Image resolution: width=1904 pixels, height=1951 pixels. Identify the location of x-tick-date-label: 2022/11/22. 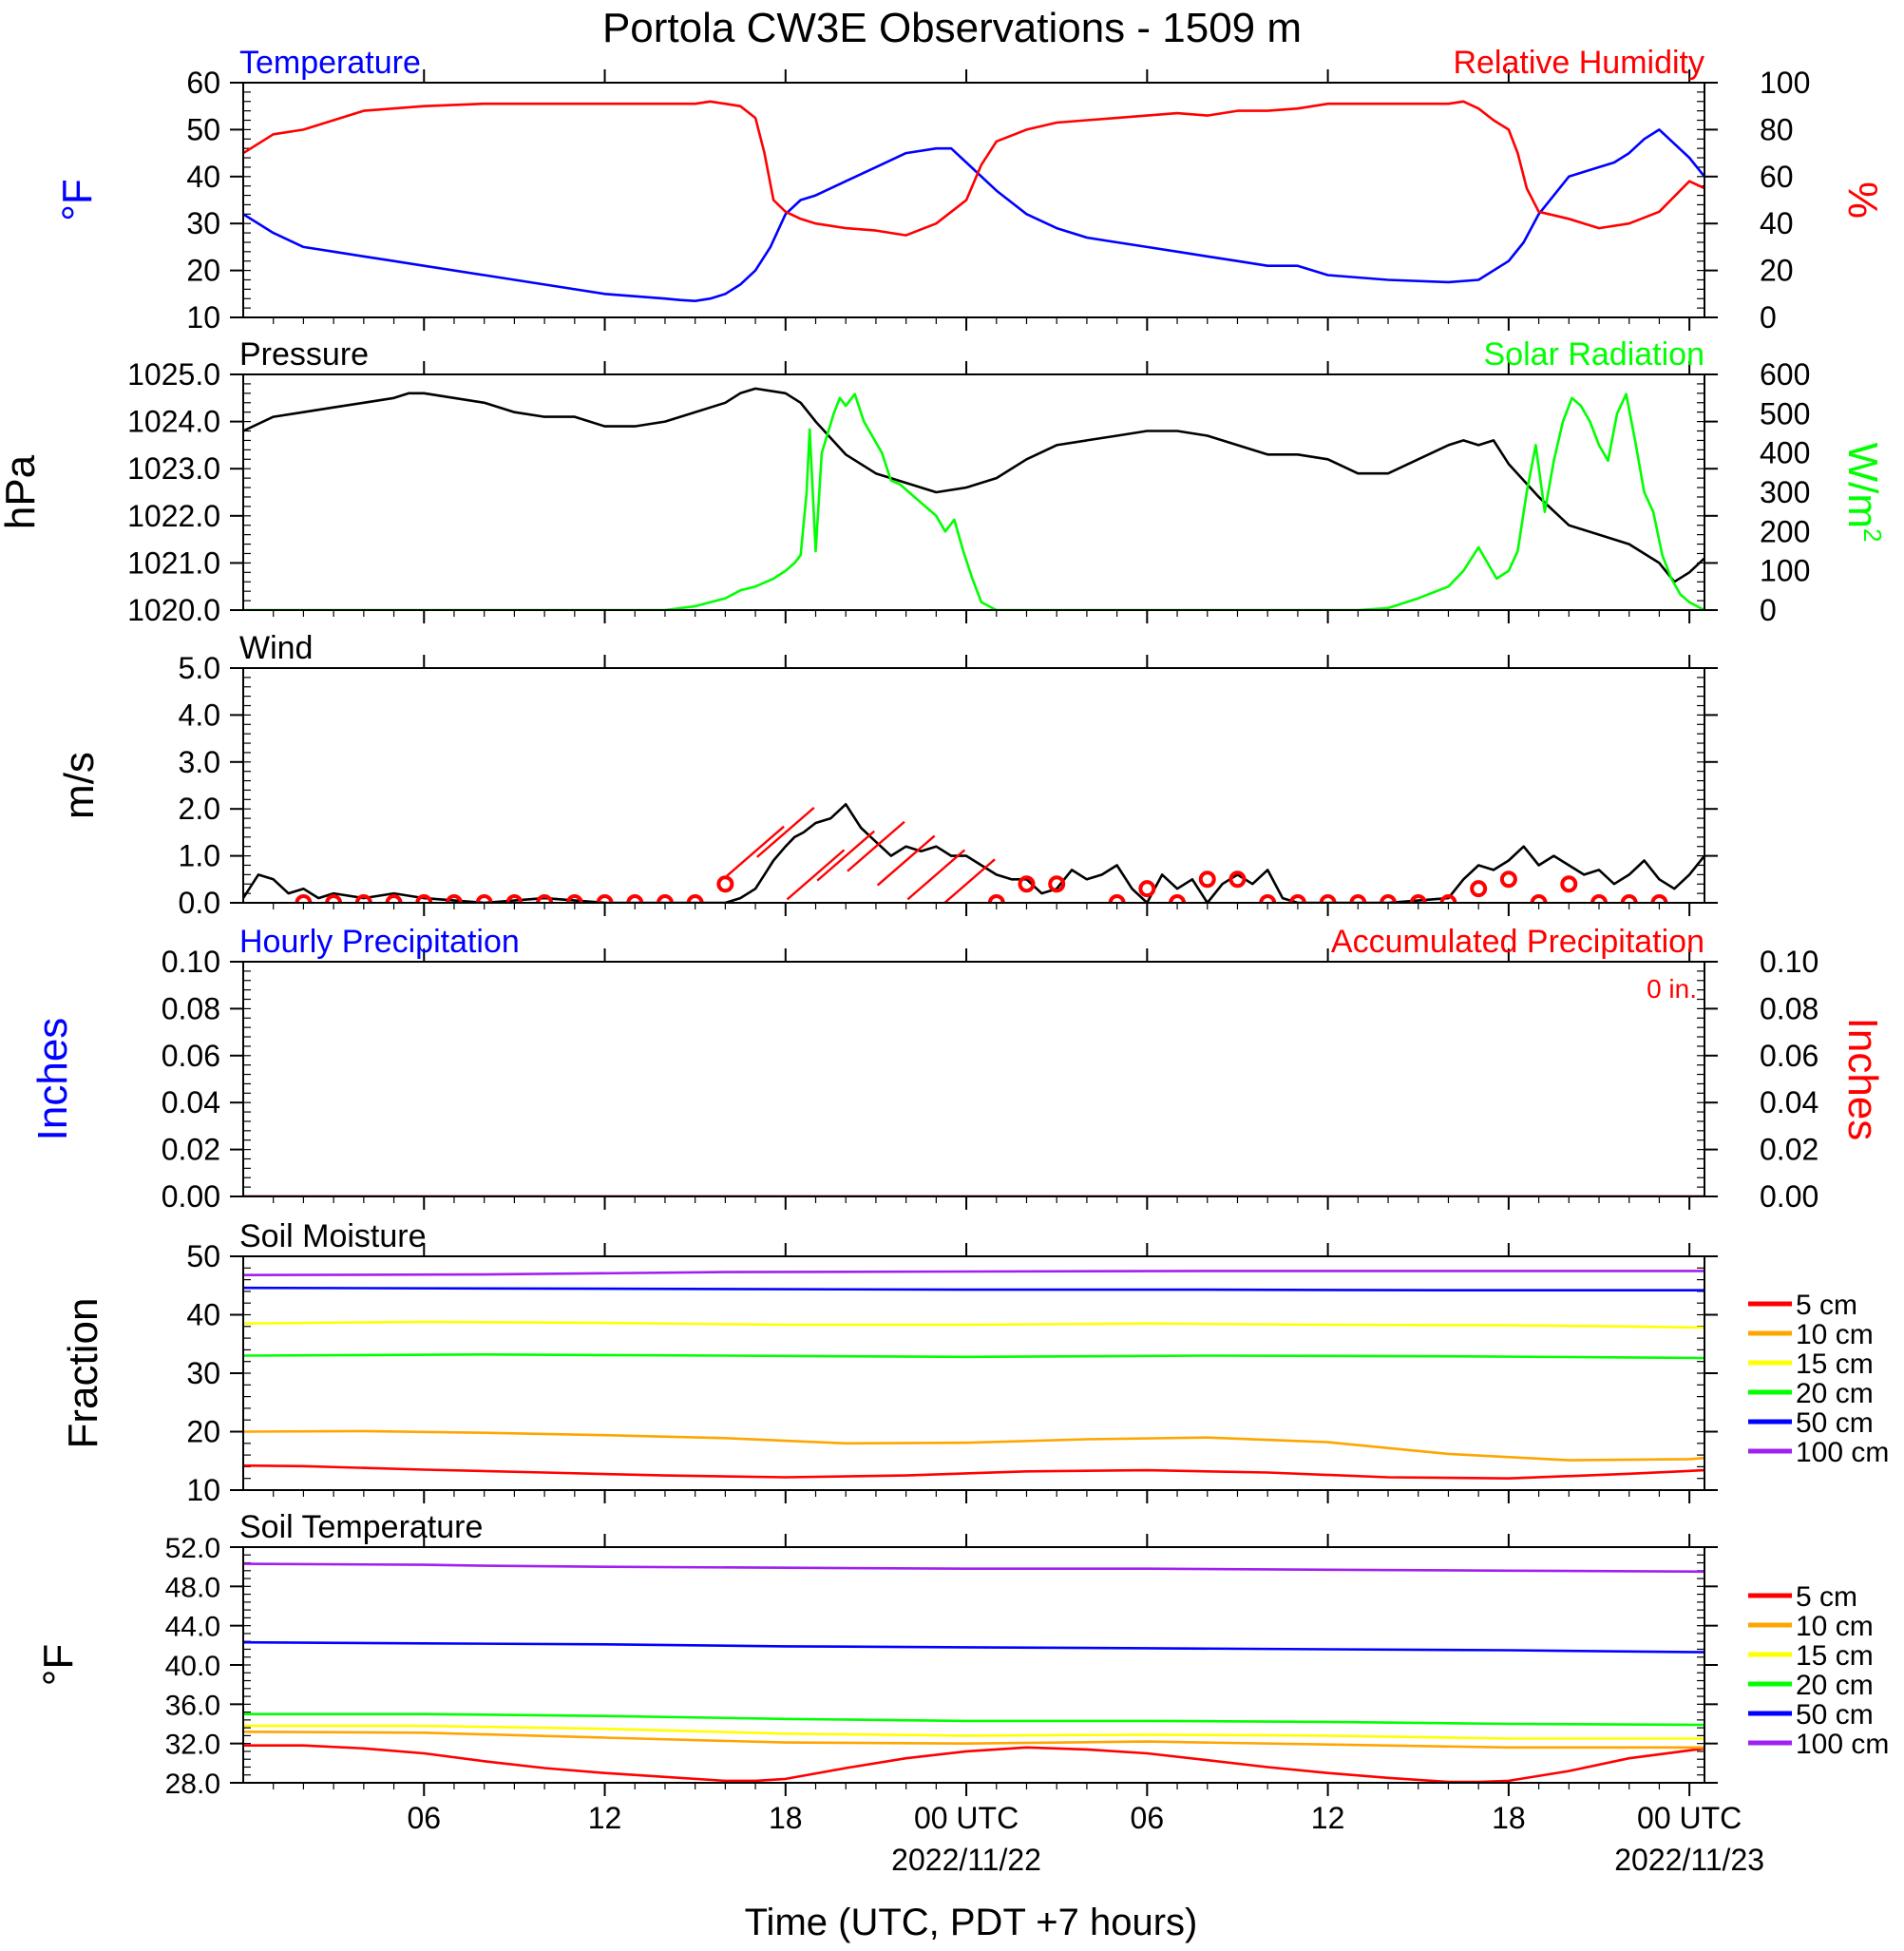
(966, 1860).